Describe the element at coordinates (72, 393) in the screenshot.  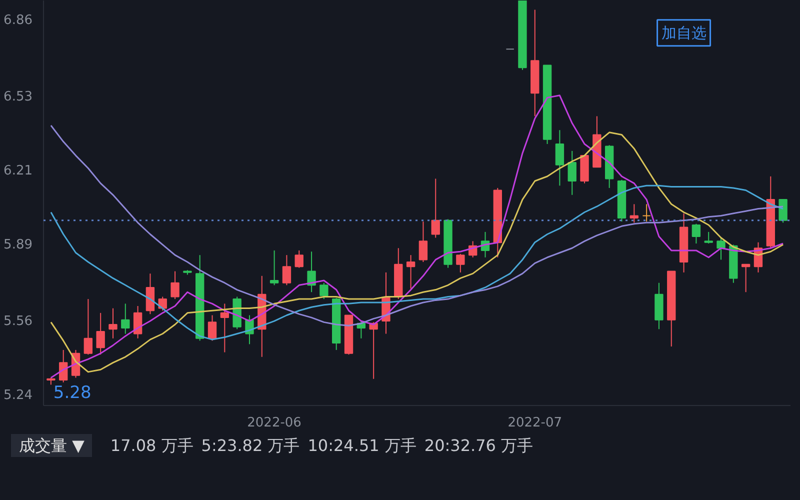
I see `annotation: 5.28` at that location.